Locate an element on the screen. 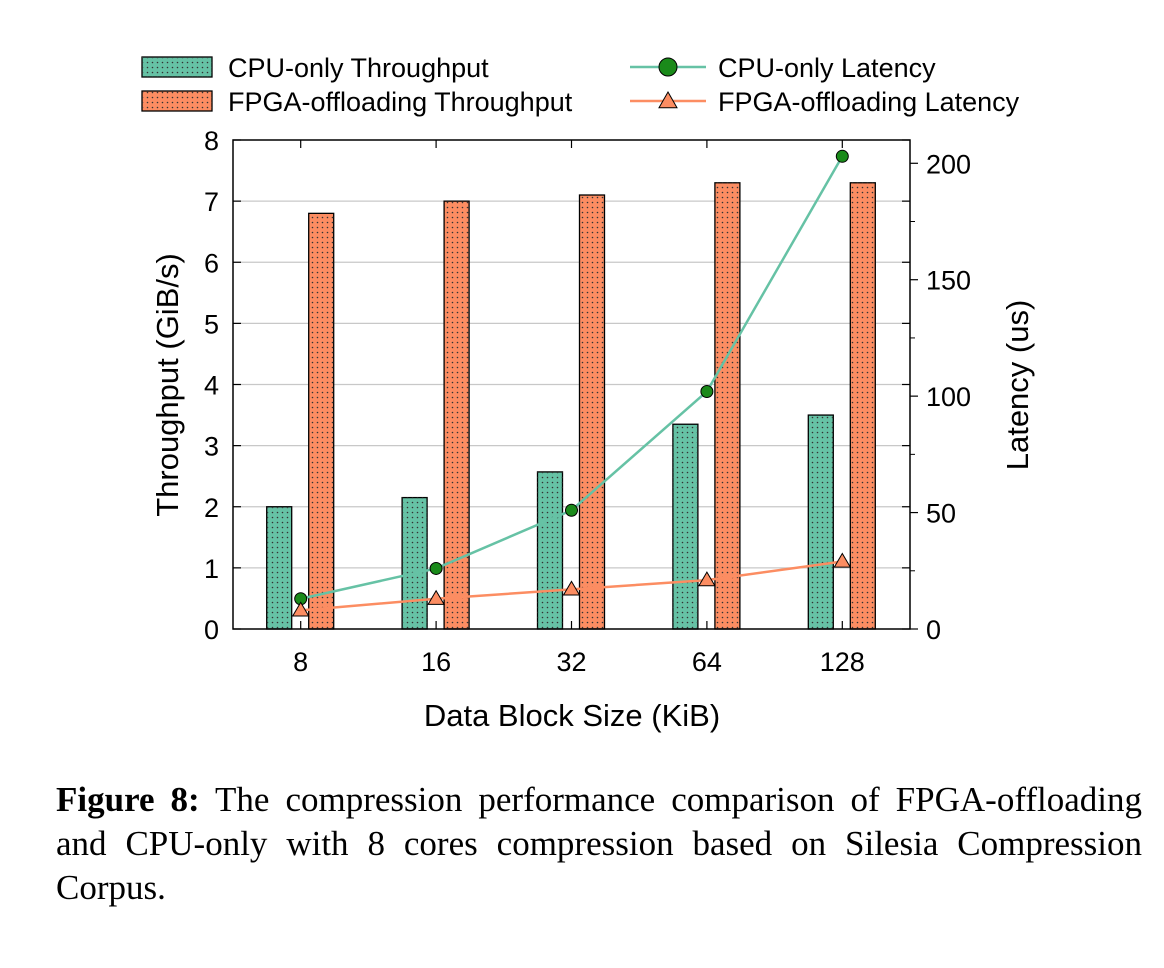 The height and width of the screenshot is (968, 1164). y-tick-label: 1 is located at coordinates (211, 569).